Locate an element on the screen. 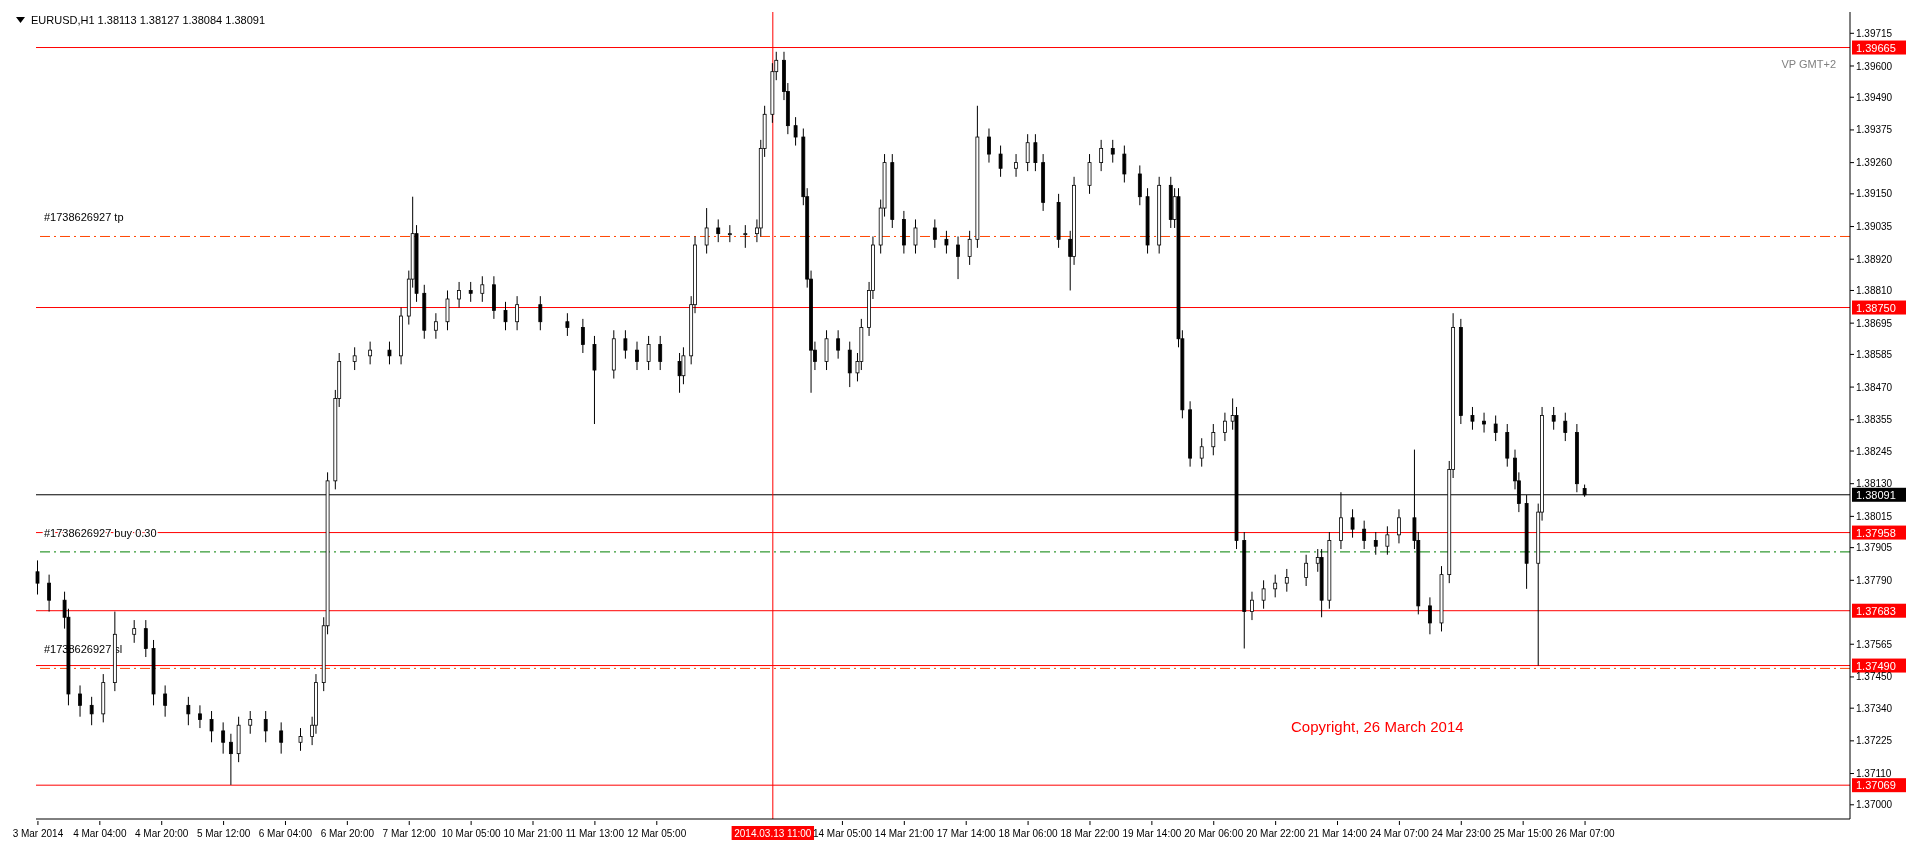 The width and height of the screenshot is (1920, 849). y-tick-label: 1.39150 is located at coordinates (1874, 194).